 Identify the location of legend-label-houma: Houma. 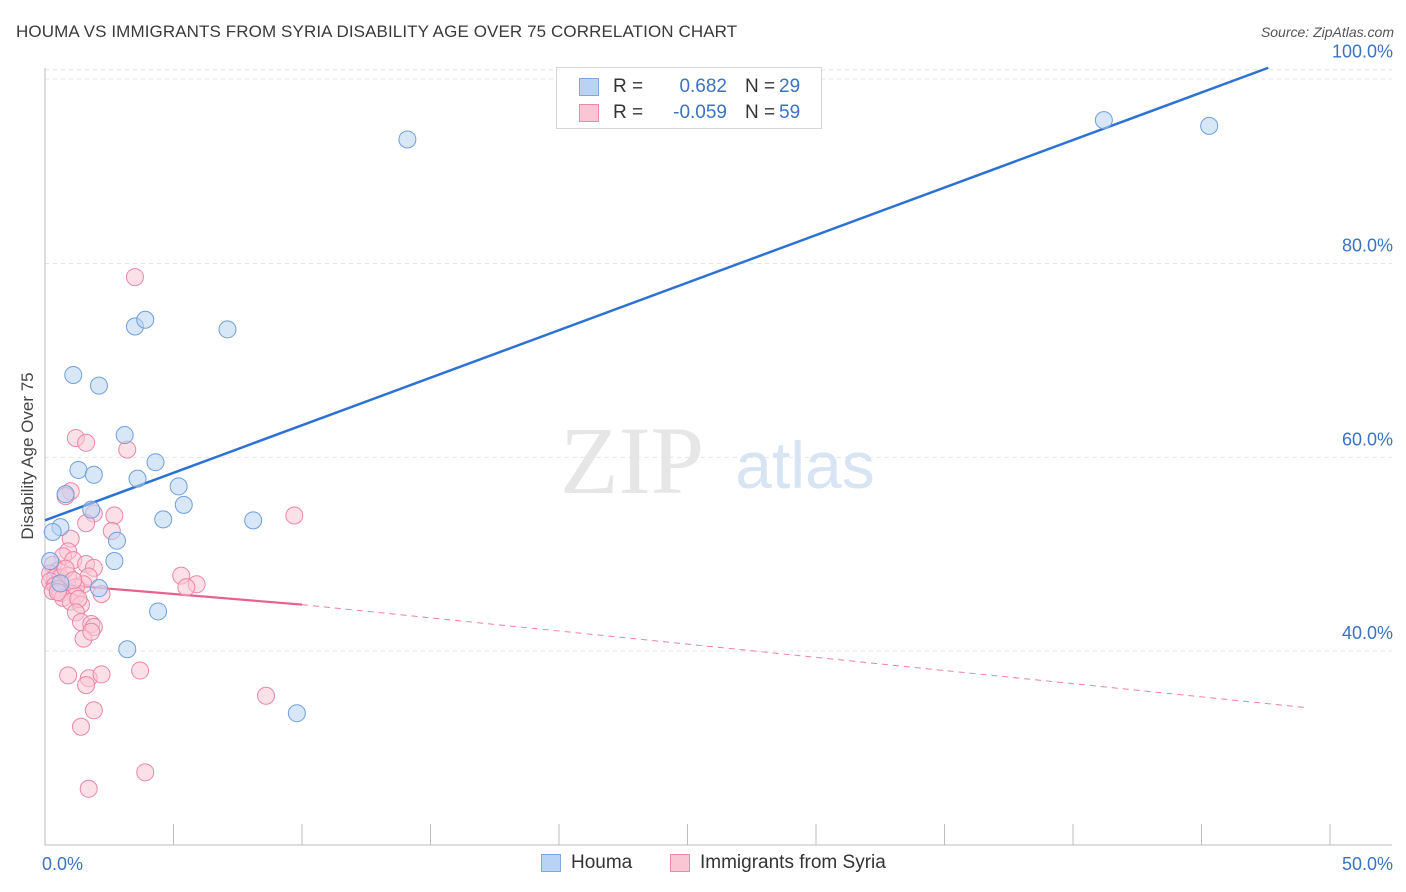
(602, 862).